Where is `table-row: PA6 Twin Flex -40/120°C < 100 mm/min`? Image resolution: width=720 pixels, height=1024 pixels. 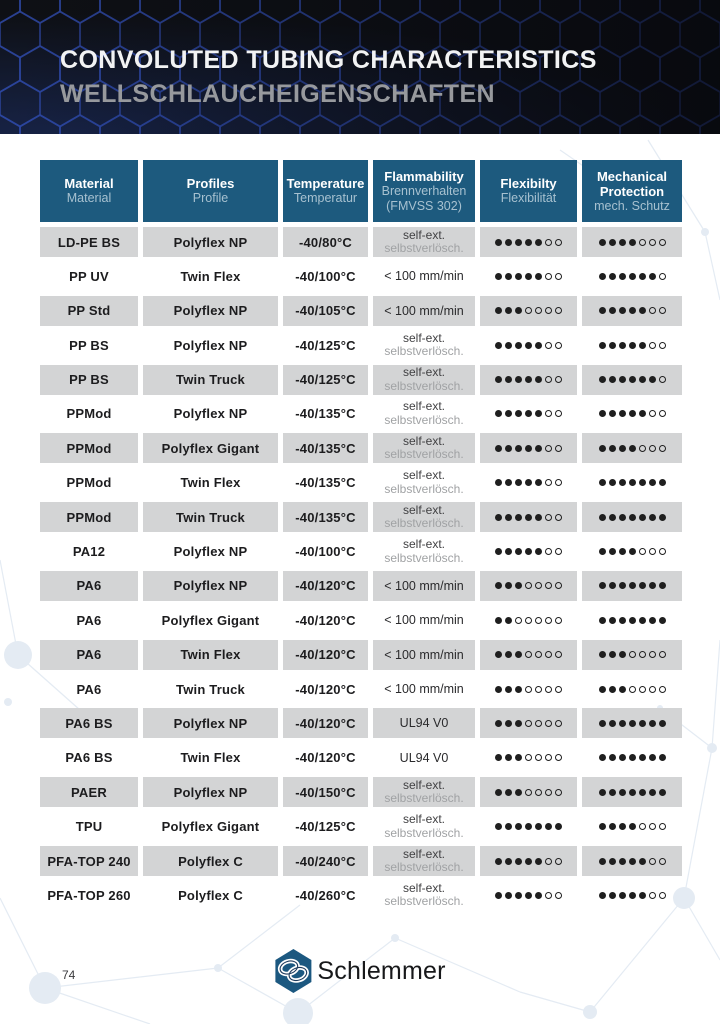 table-row: PA6 Twin Flex -40/120°C < 100 mm/min is located at coordinates (361, 654).